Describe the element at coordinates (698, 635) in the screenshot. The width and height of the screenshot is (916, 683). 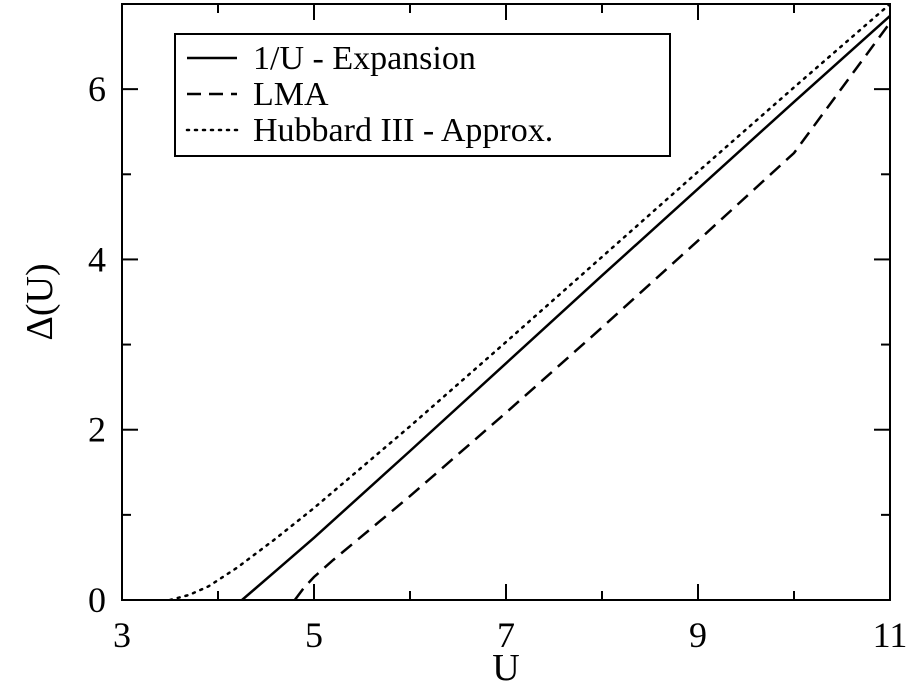
I see `x-tick-label: 9` at that location.